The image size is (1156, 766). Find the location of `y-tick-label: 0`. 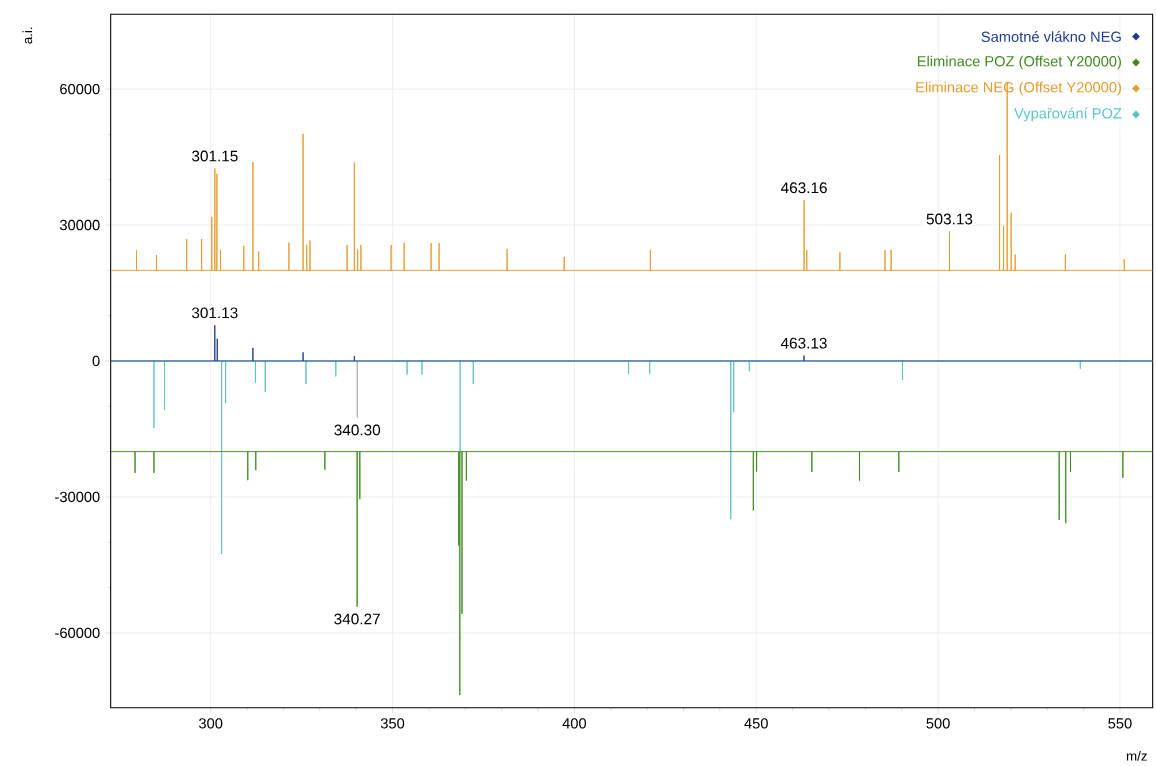

y-tick-label: 0 is located at coordinates (96, 361).